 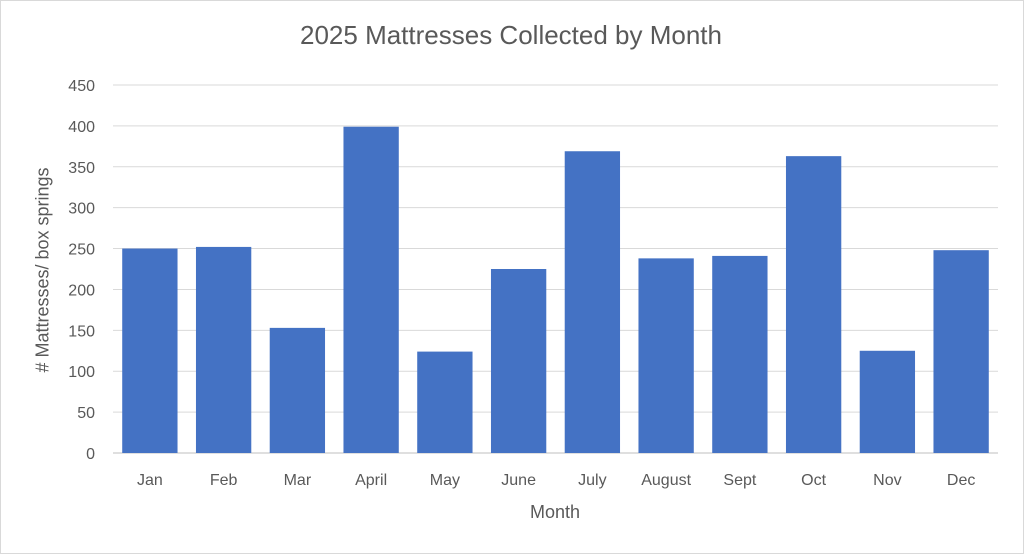 I want to click on y-tick-label: 250, so click(x=81, y=250).